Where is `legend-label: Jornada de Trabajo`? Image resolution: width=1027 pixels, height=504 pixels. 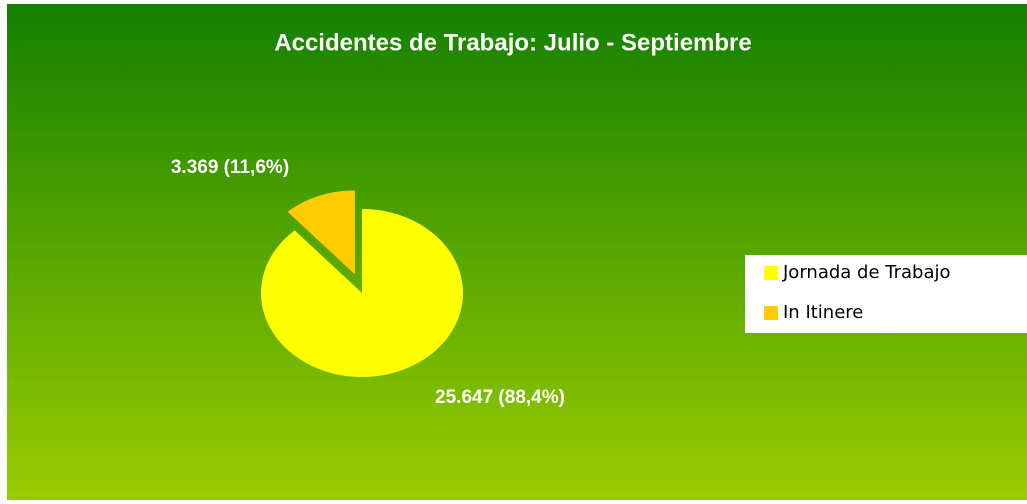
legend-label: Jornada de Trabajo is located at coordinates (866, 272).